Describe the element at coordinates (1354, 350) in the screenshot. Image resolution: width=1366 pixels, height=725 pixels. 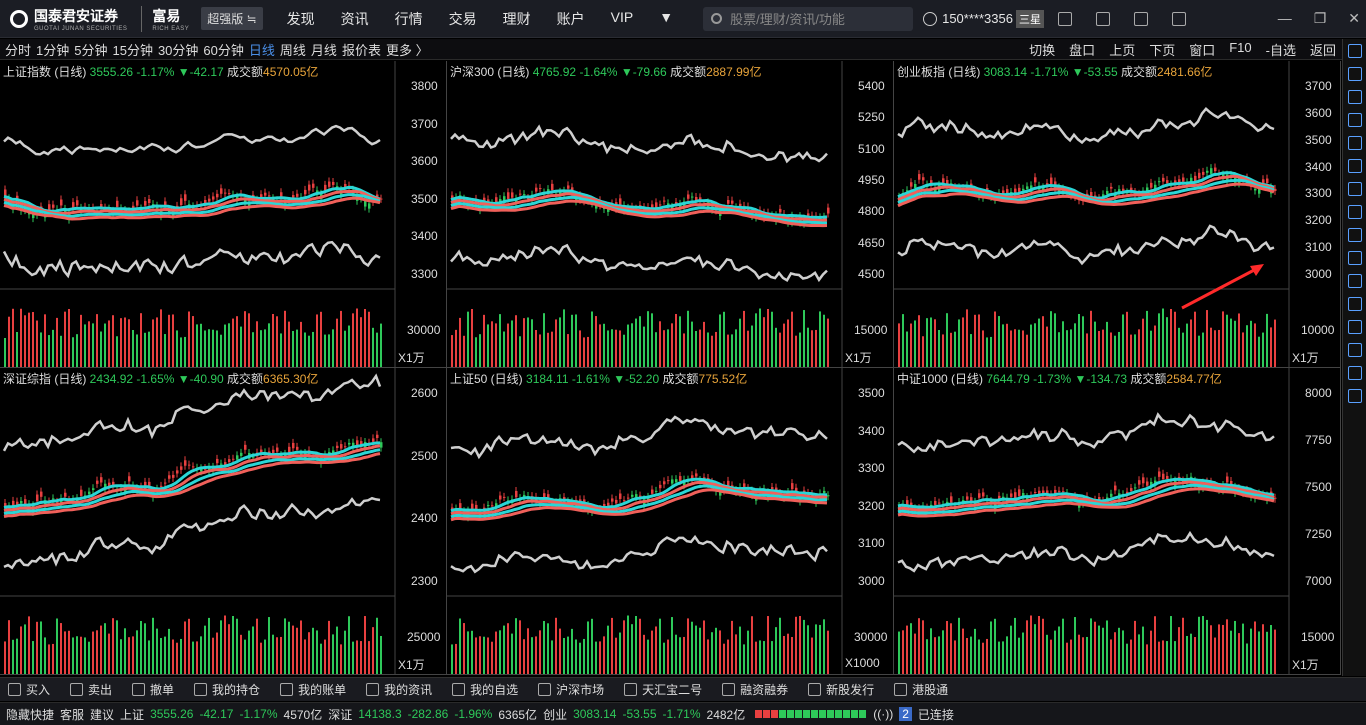
I see `circle-icon` at that location.